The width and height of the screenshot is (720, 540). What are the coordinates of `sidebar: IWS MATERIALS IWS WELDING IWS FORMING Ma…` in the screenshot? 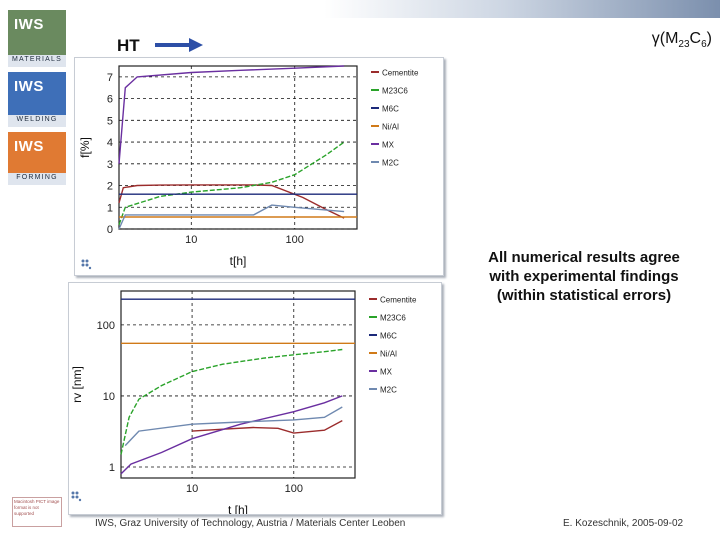 It's located at (33, 270).